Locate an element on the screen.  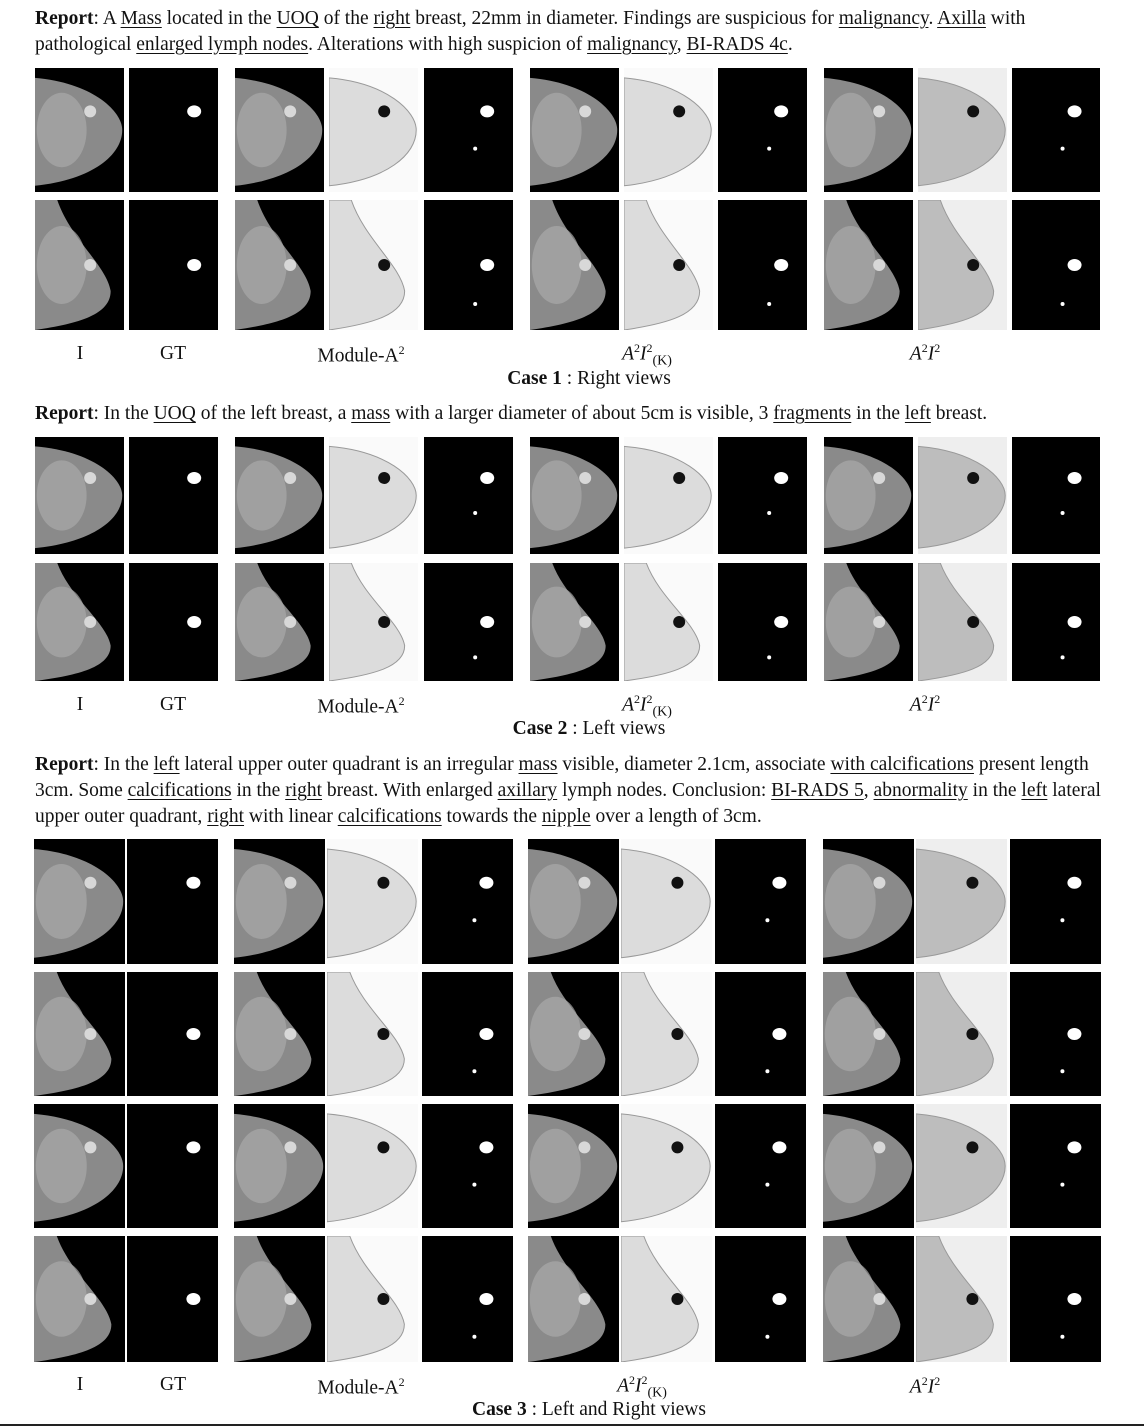
panel-r5-c3-mammo is located at coordinates (279, 901).